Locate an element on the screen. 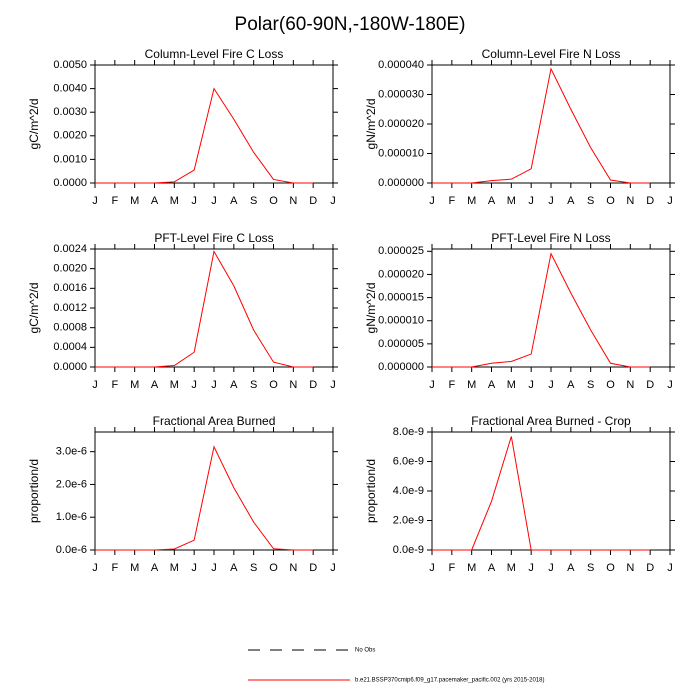 Image resolution: width=700 pixels, height=700 pixels. panel-title: Fractional Area Burned is located at coordinates (214, 421).